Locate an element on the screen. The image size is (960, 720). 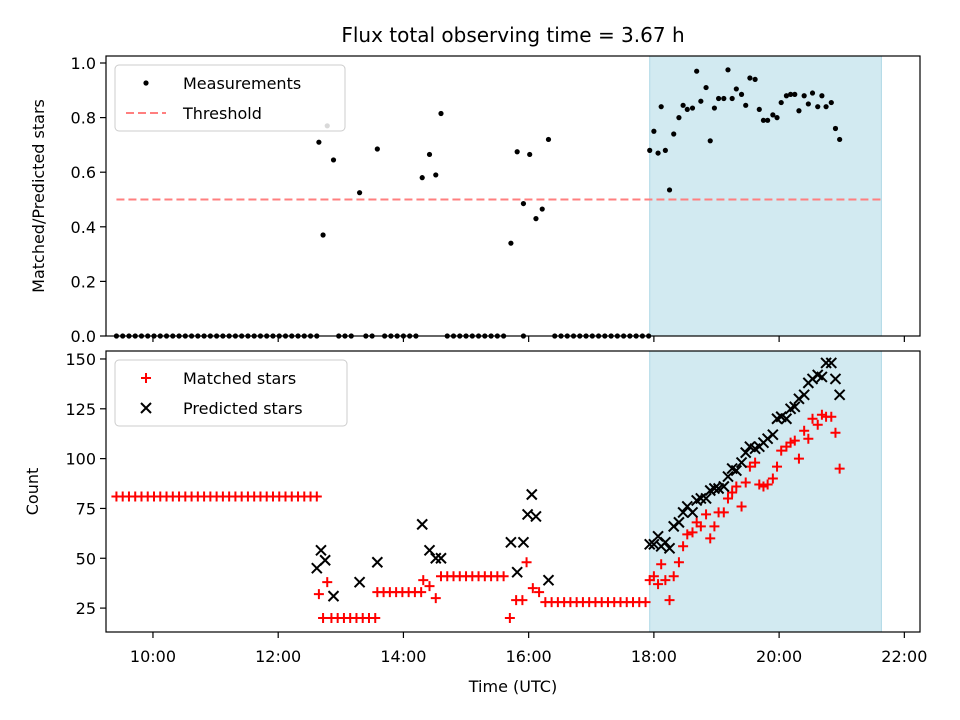
legend-label: Threshold is located at coordinates (222, 113).